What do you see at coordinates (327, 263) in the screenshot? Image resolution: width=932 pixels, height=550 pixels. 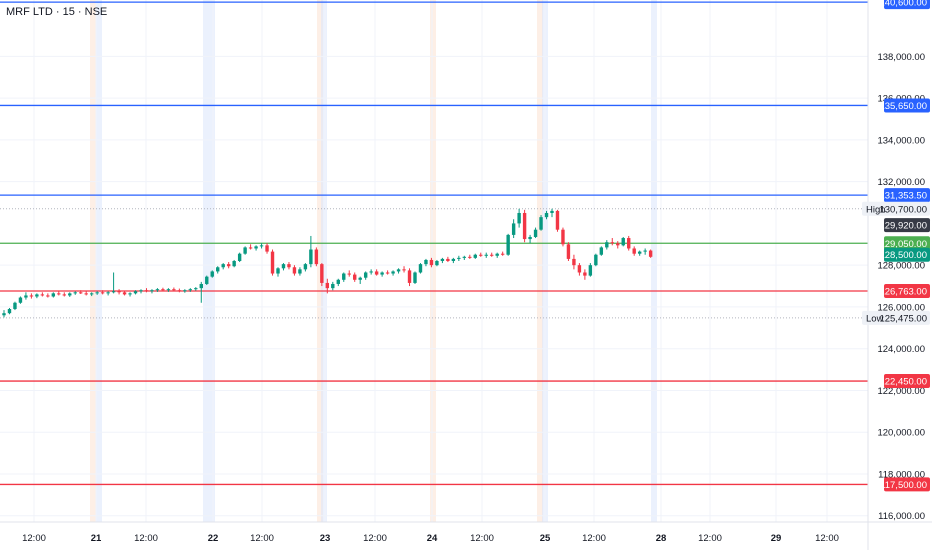 I see `candlestick-series` at bounding box center [327, 263].